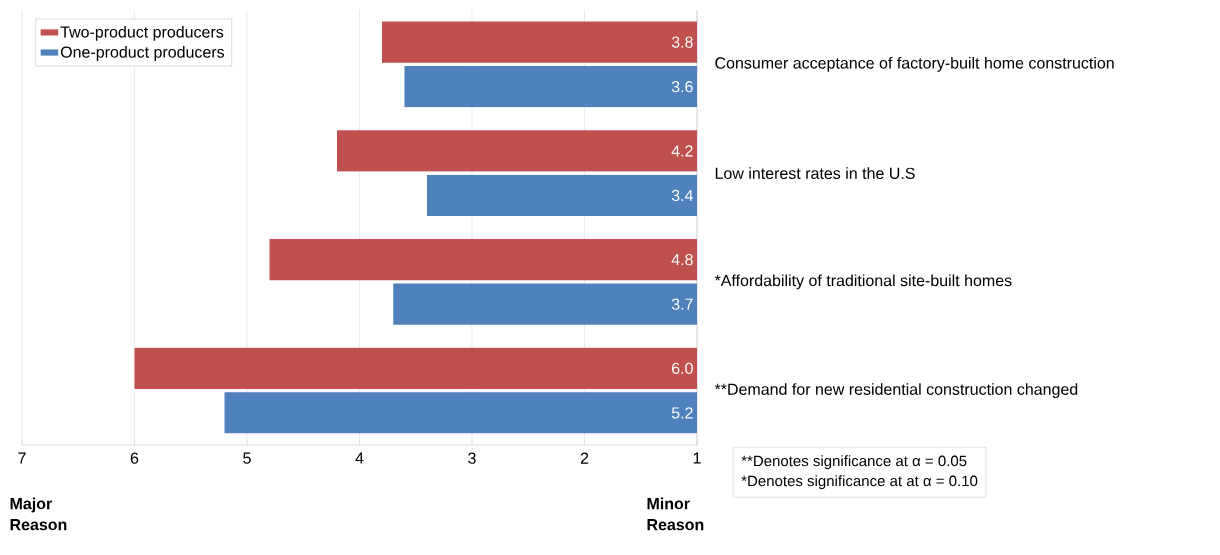 This screenshot has width=1220, height=555. Describe the element at coordinates (247, 458) in the screenshot. I see `x-tick-label: 5` at that location.